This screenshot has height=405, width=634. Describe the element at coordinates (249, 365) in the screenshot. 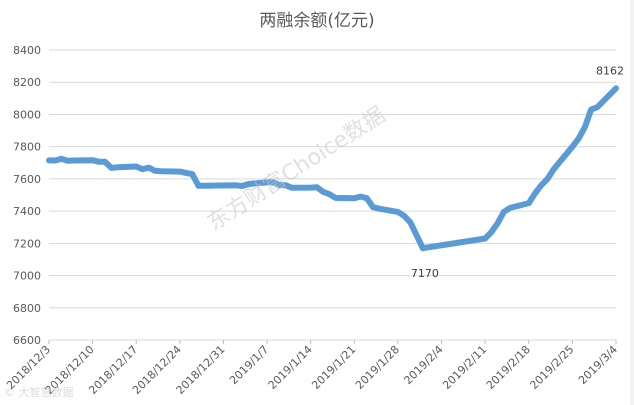

I see `x-tick-label: 2019/1/7` at that location.